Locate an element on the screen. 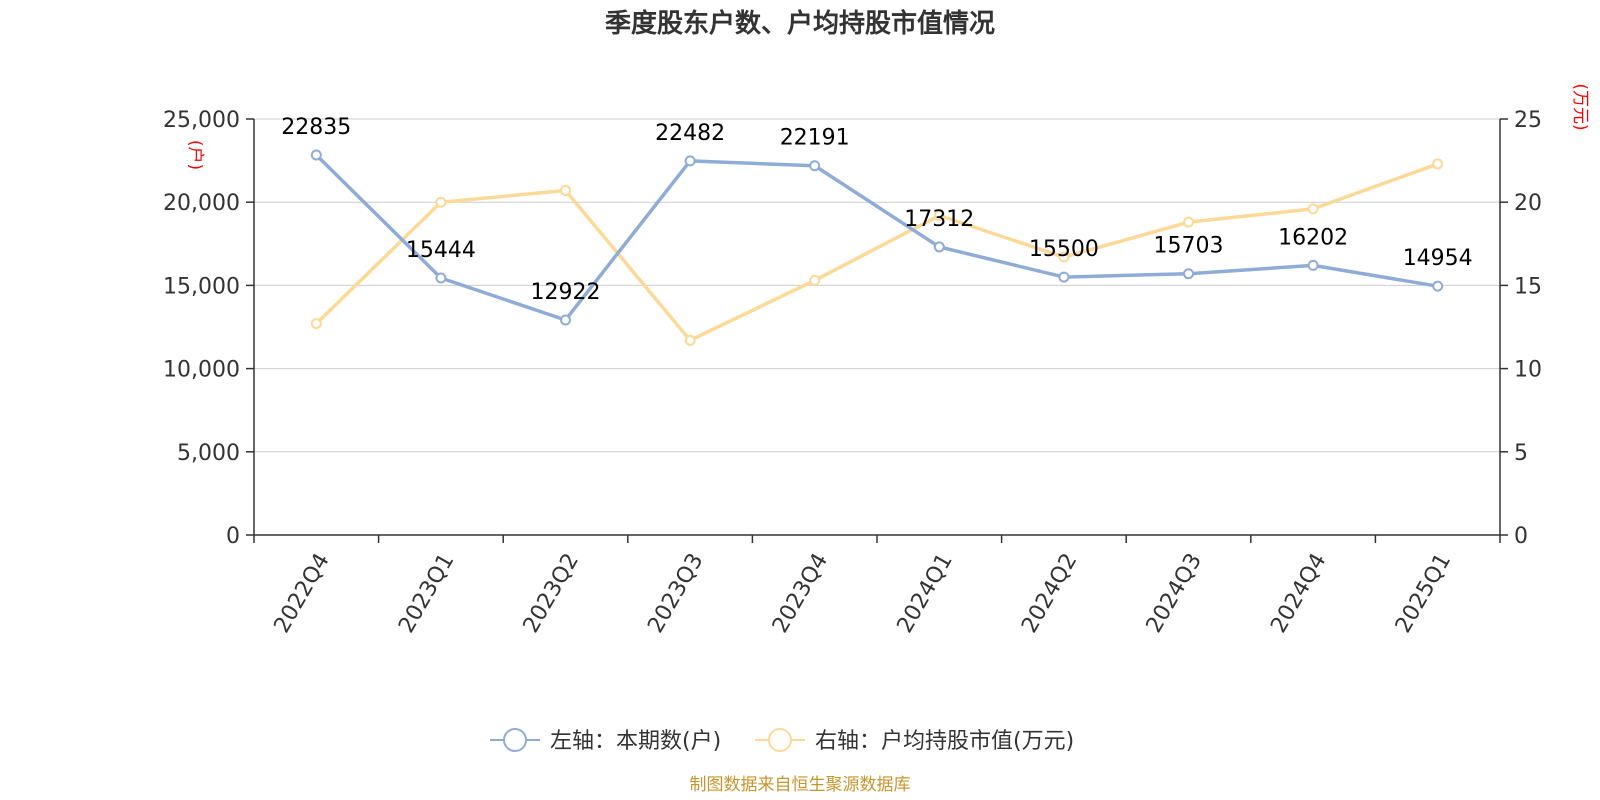 Image resolution: width=1600 pixels, height=800 pixels. left-tick-label: 5,000 is located at coordinates (208, 453).